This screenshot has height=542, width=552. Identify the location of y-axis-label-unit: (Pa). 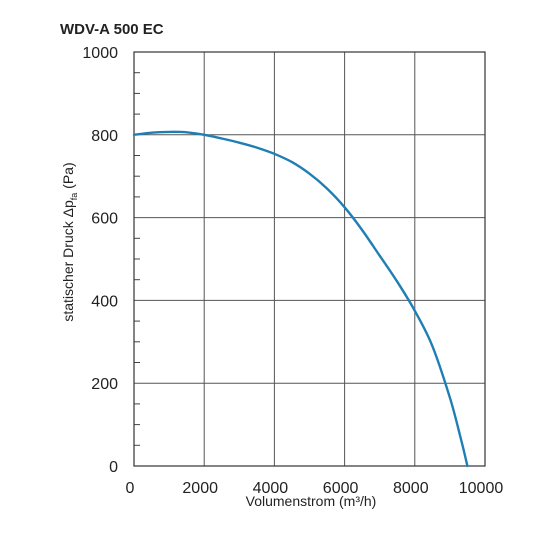
(68, 177).